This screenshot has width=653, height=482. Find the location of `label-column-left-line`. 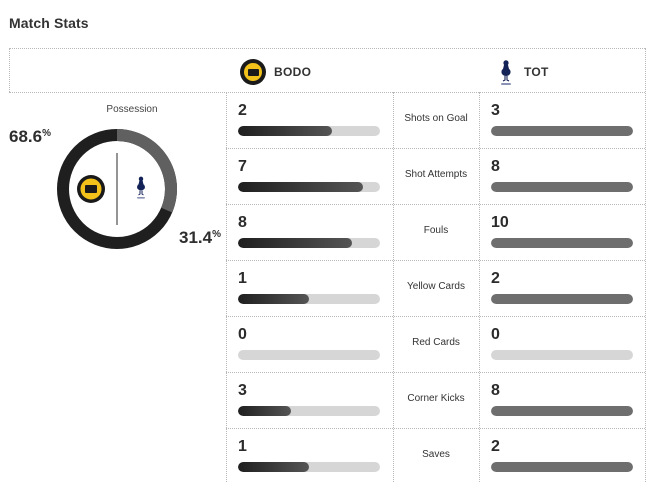

label-column-left-line is located at coordinates (393, 287).